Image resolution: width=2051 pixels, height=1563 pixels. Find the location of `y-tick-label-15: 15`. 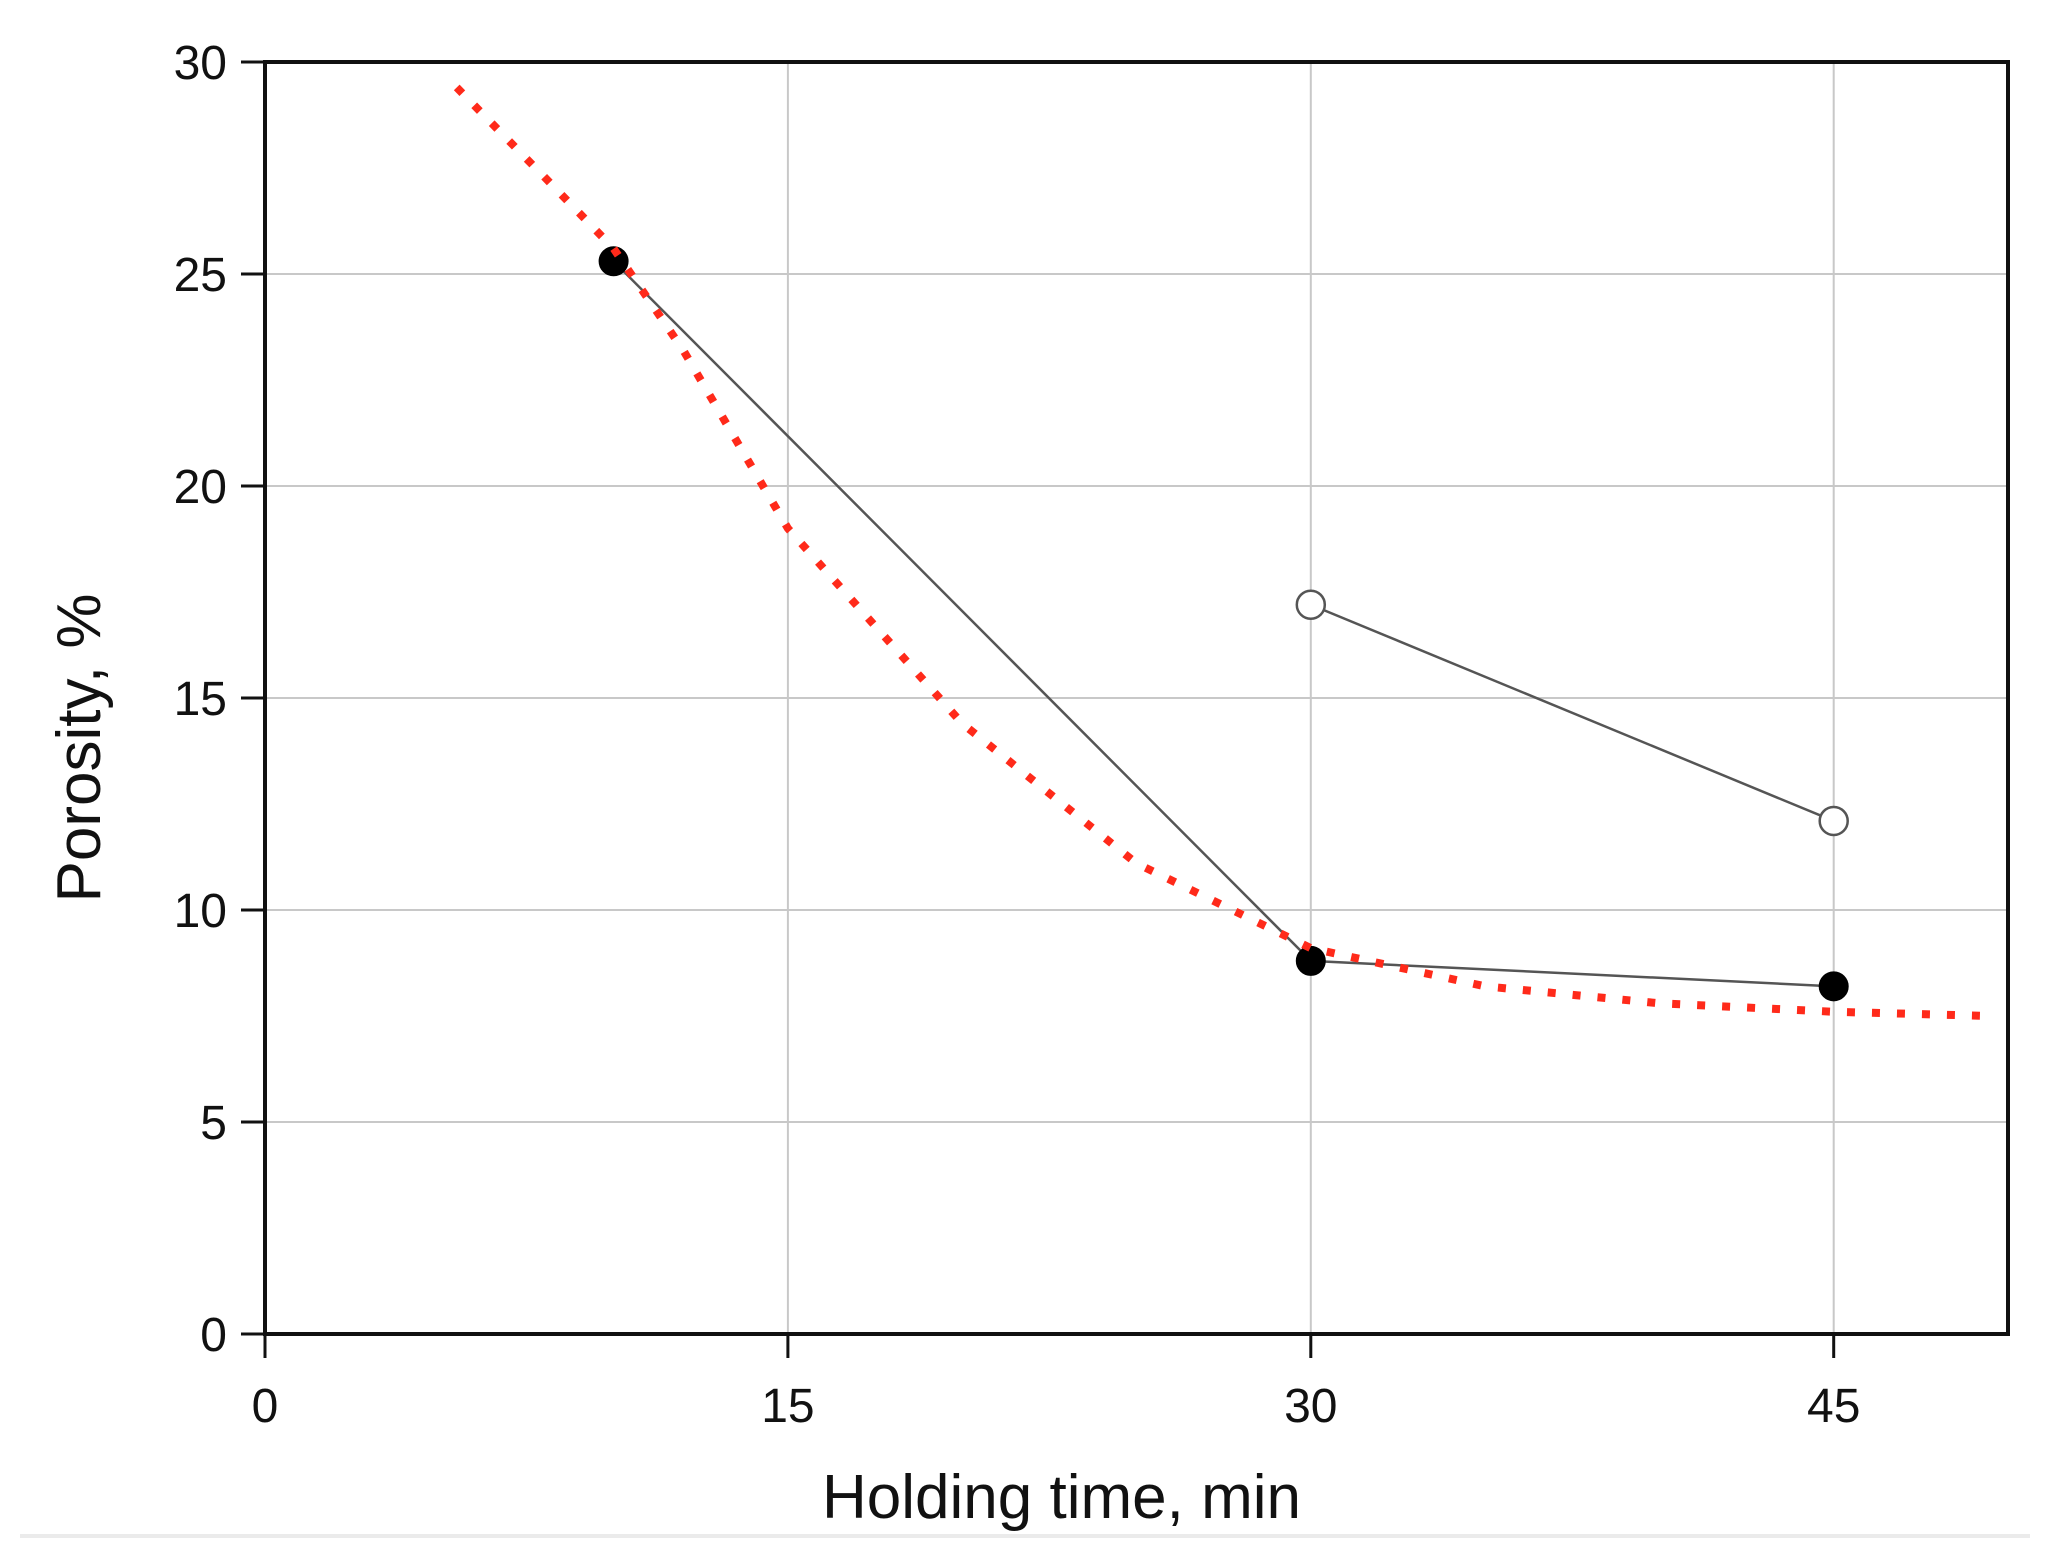

y-tick-label-15: 15 is located at coordinates (200, 699).